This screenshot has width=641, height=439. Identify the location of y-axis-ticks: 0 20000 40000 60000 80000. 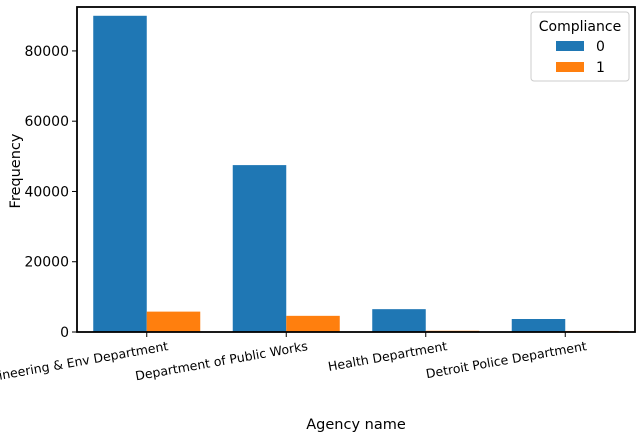
(50, 192).